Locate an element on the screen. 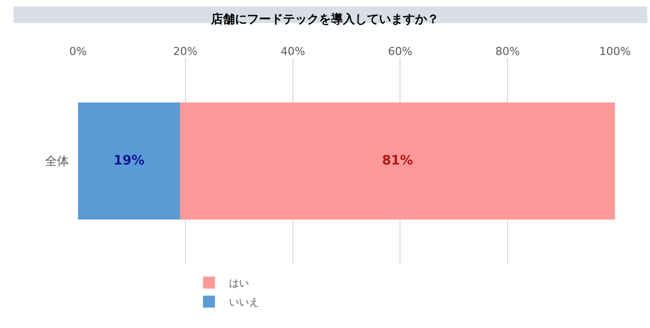  x-tick-label: 60% is located at coordinates (400, 51).